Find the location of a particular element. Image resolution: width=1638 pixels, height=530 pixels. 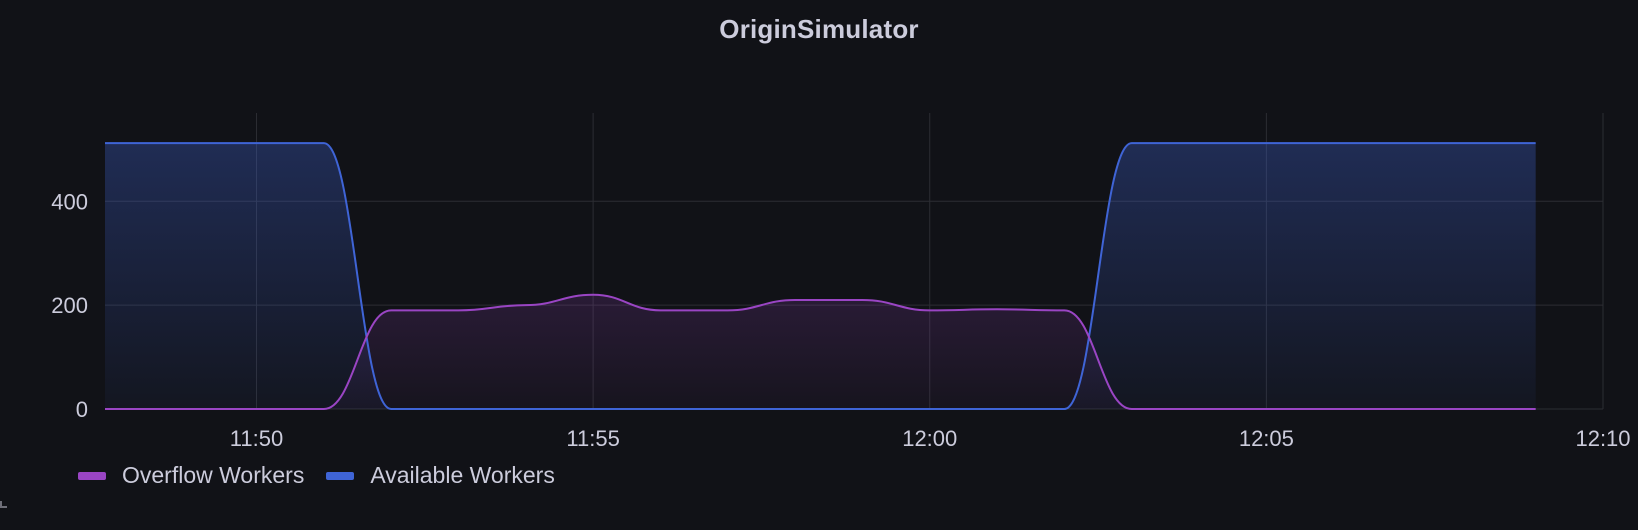

legend-item-overflow-workers: Overflow Workers is located at coordinates (191, 475).